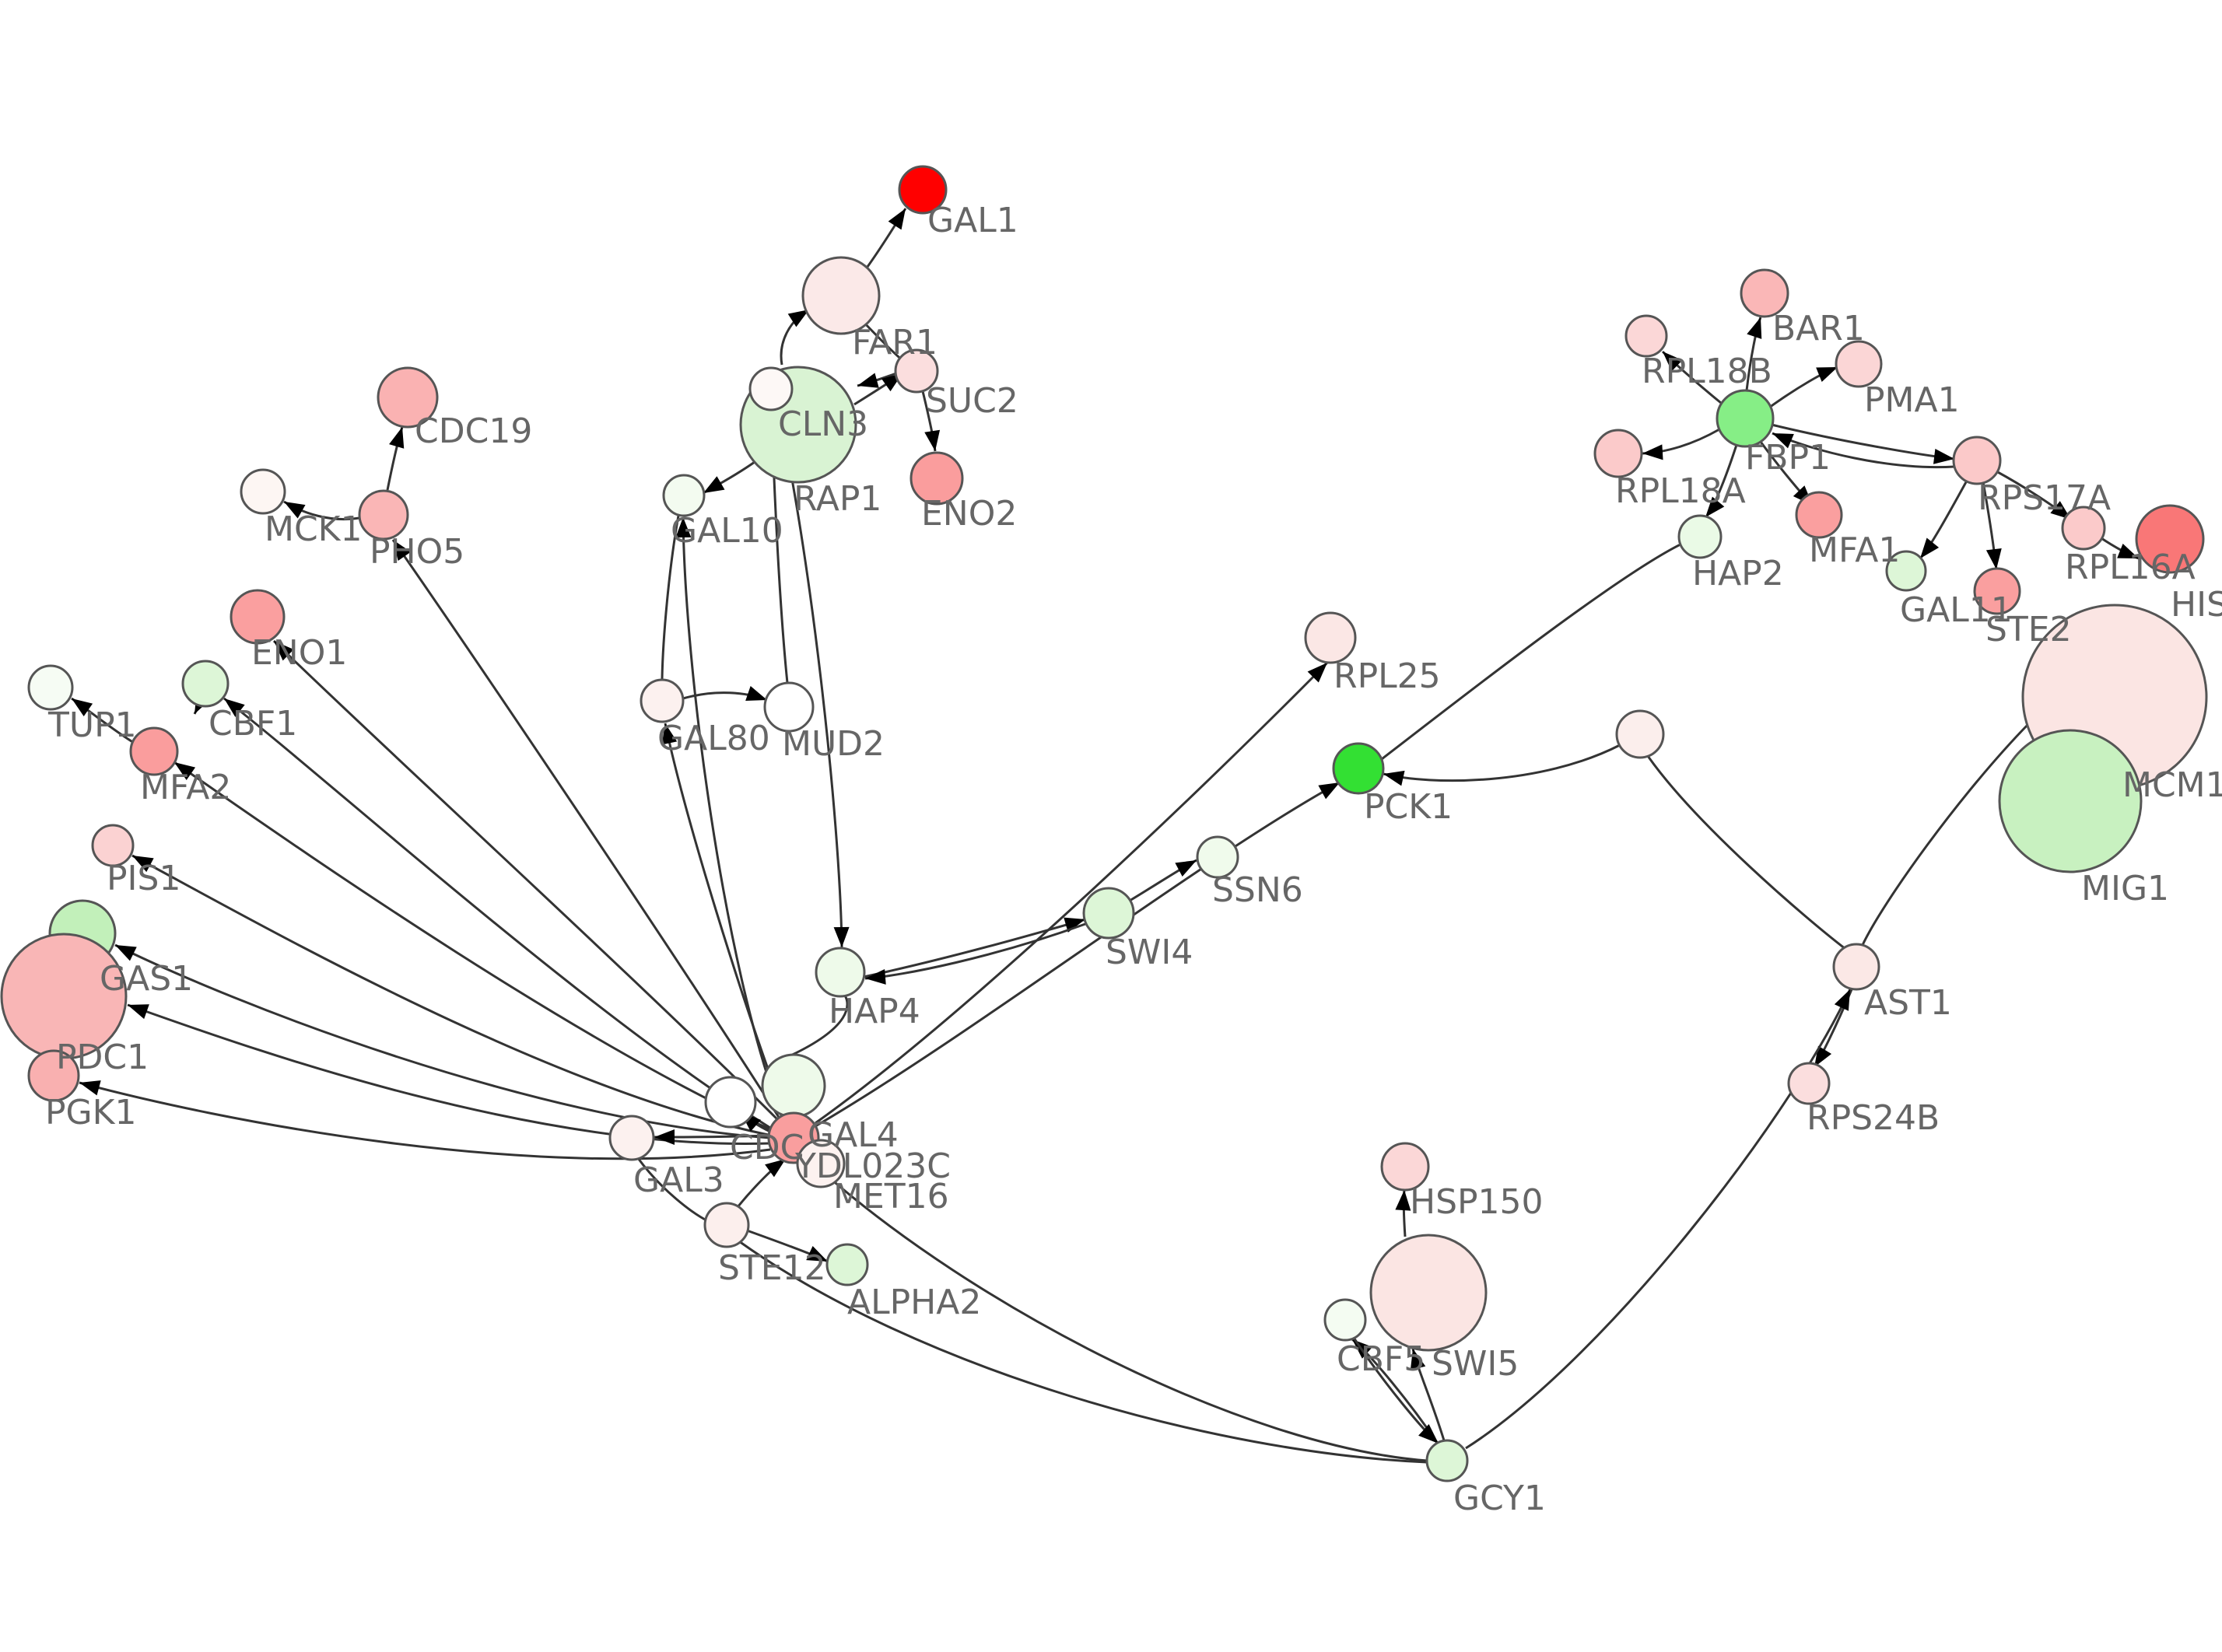  What do you see at coordinates (50, 687) in the screenshot?
I see `node-tup1` at bounding box center [50, 687].